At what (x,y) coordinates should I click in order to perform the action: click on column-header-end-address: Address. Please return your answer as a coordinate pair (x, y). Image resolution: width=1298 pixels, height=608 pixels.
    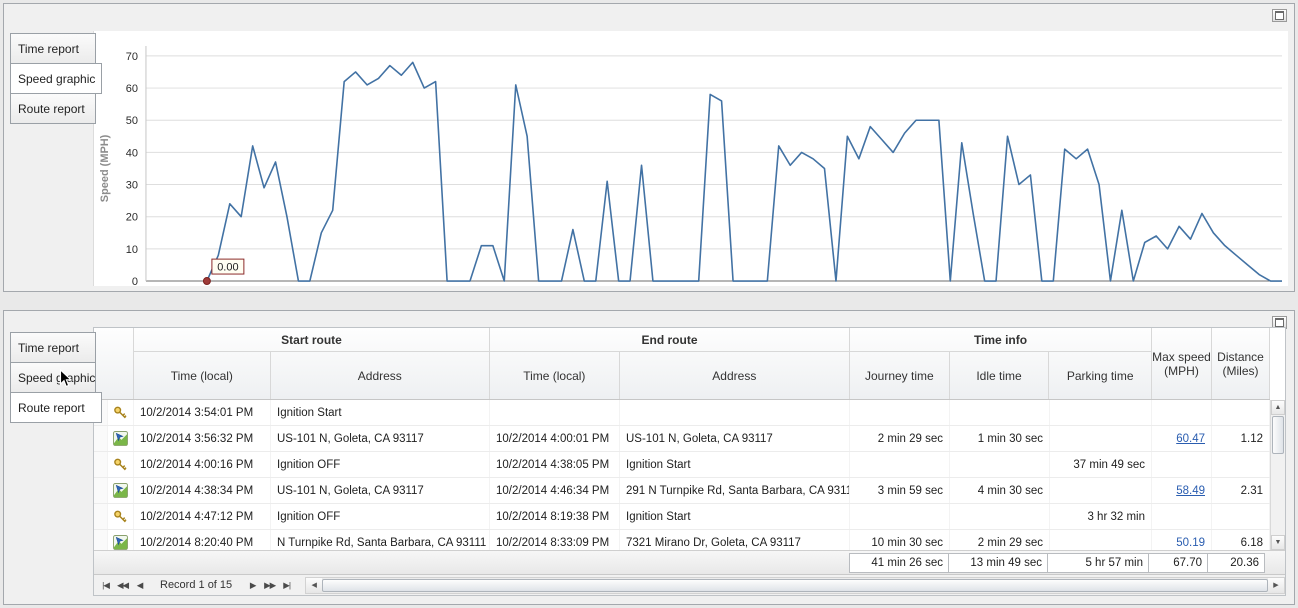
    Looking at the image, I should click on (734, 375).